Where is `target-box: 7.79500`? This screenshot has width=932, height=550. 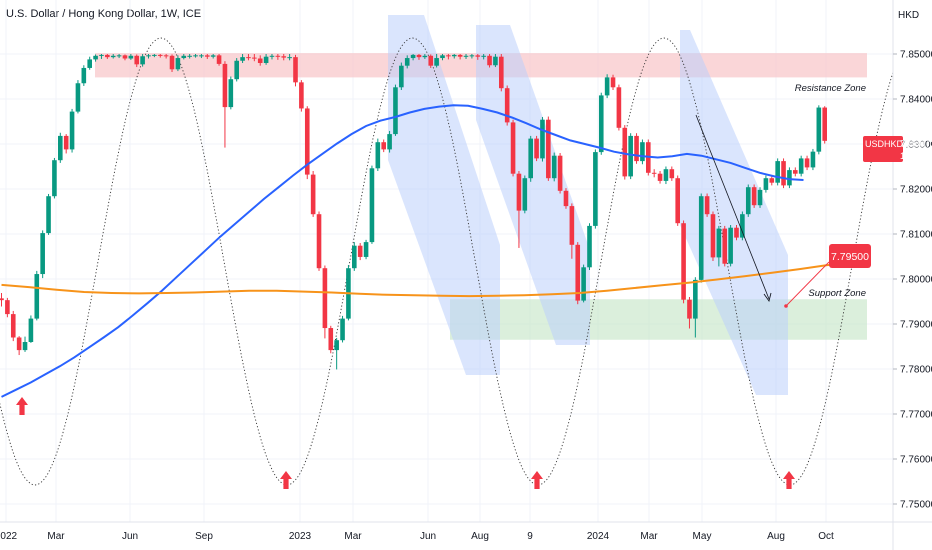 target-box: 7.79500 is located at coordinates (850, 256).